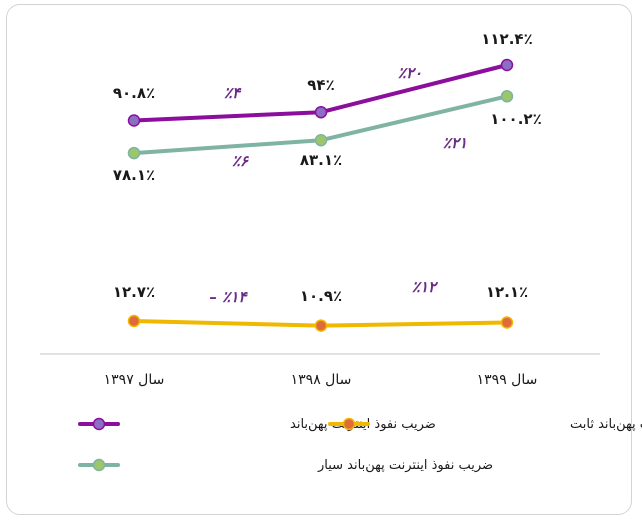 The image size is (642, 522). What do you see at coordinates (134, 93) in the screenshot?
I see `data-label: ۹۰.۸٪` at bounding box center [134, 93].